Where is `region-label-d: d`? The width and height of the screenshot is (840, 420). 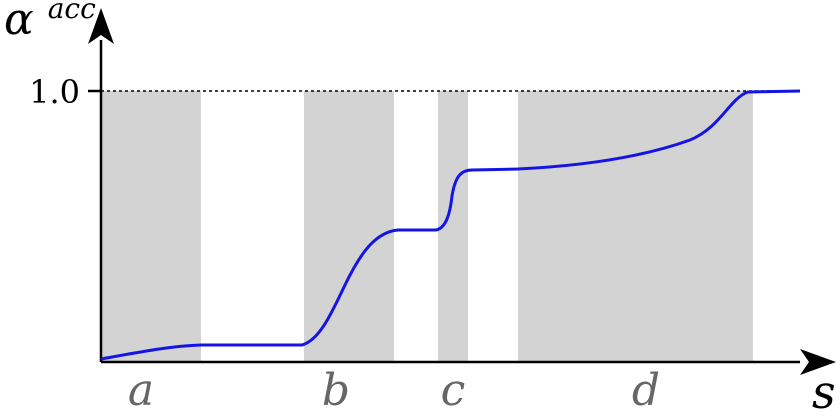
region-label-d: d is located at coordinates (646, 390).